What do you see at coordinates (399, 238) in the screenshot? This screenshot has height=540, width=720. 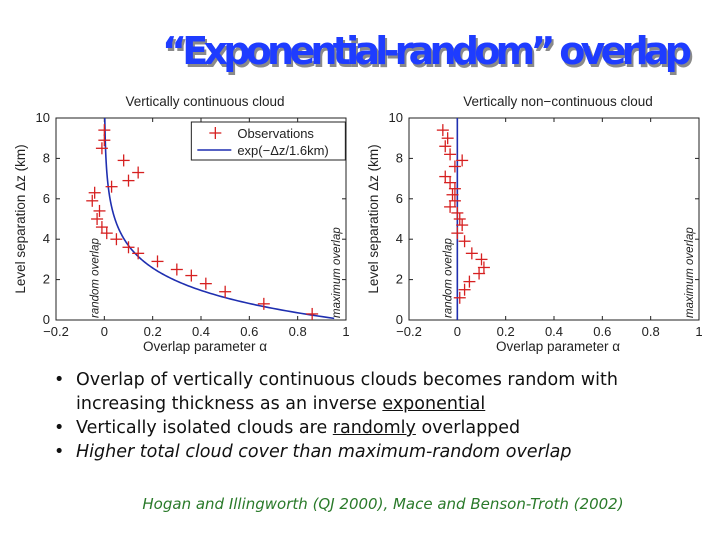 I see `y-tick-label: 4` at bounding box center [399, 238].